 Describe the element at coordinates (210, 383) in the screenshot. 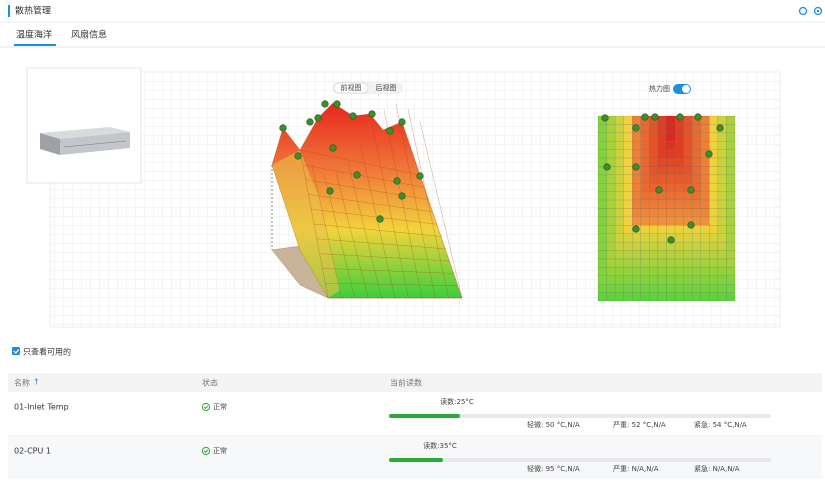

I see `column-header: 状态` at that location.